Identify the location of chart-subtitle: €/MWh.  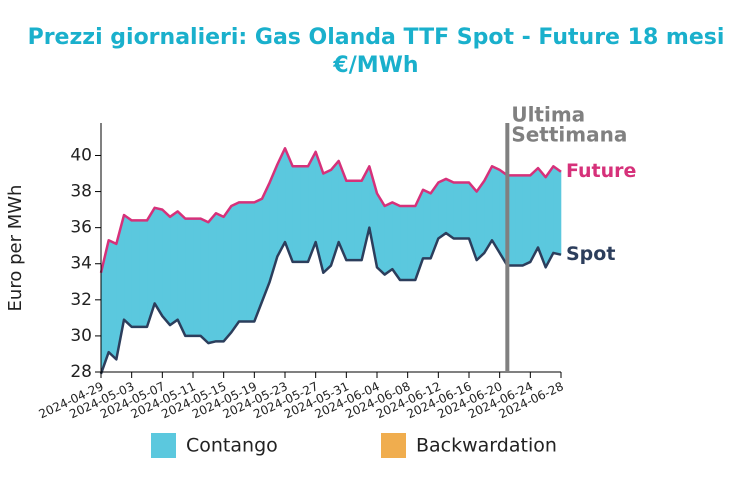
(375, 65).